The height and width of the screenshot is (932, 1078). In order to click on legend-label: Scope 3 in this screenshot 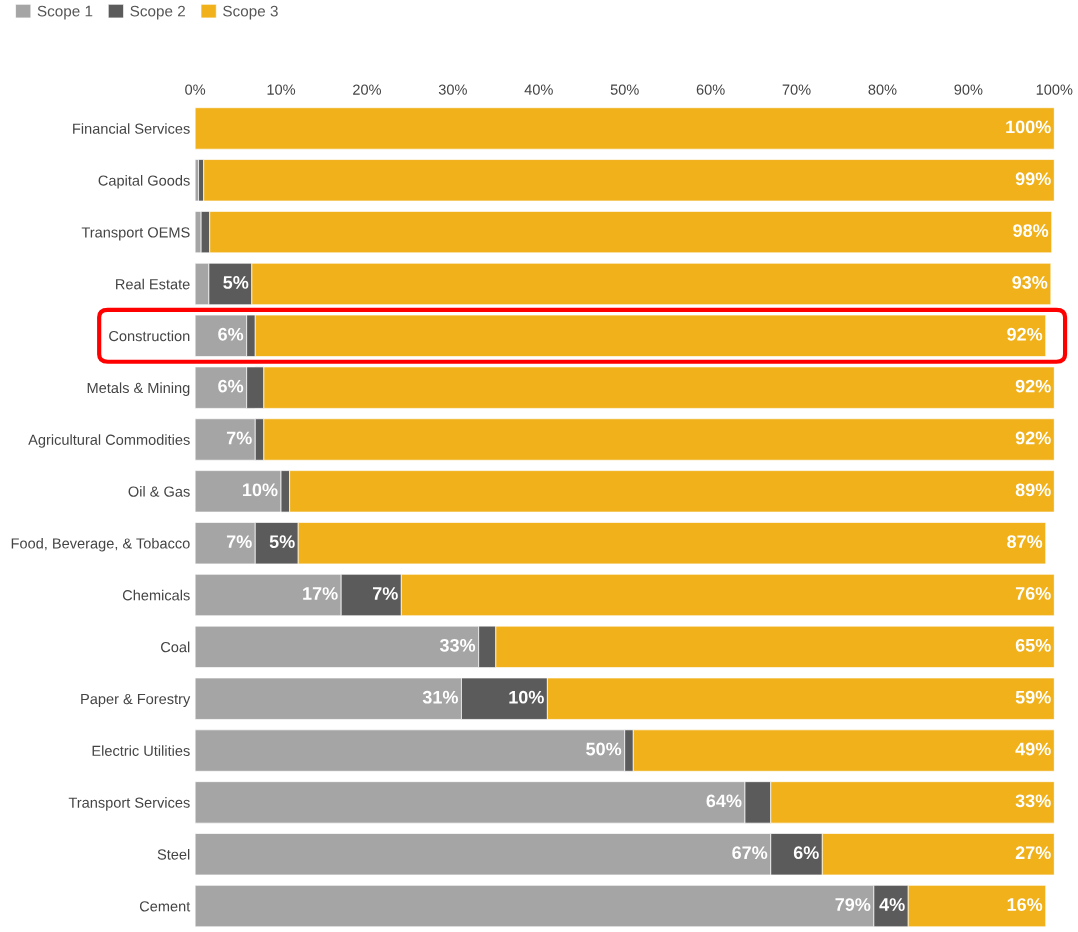, I will do `click(250, 12)`.